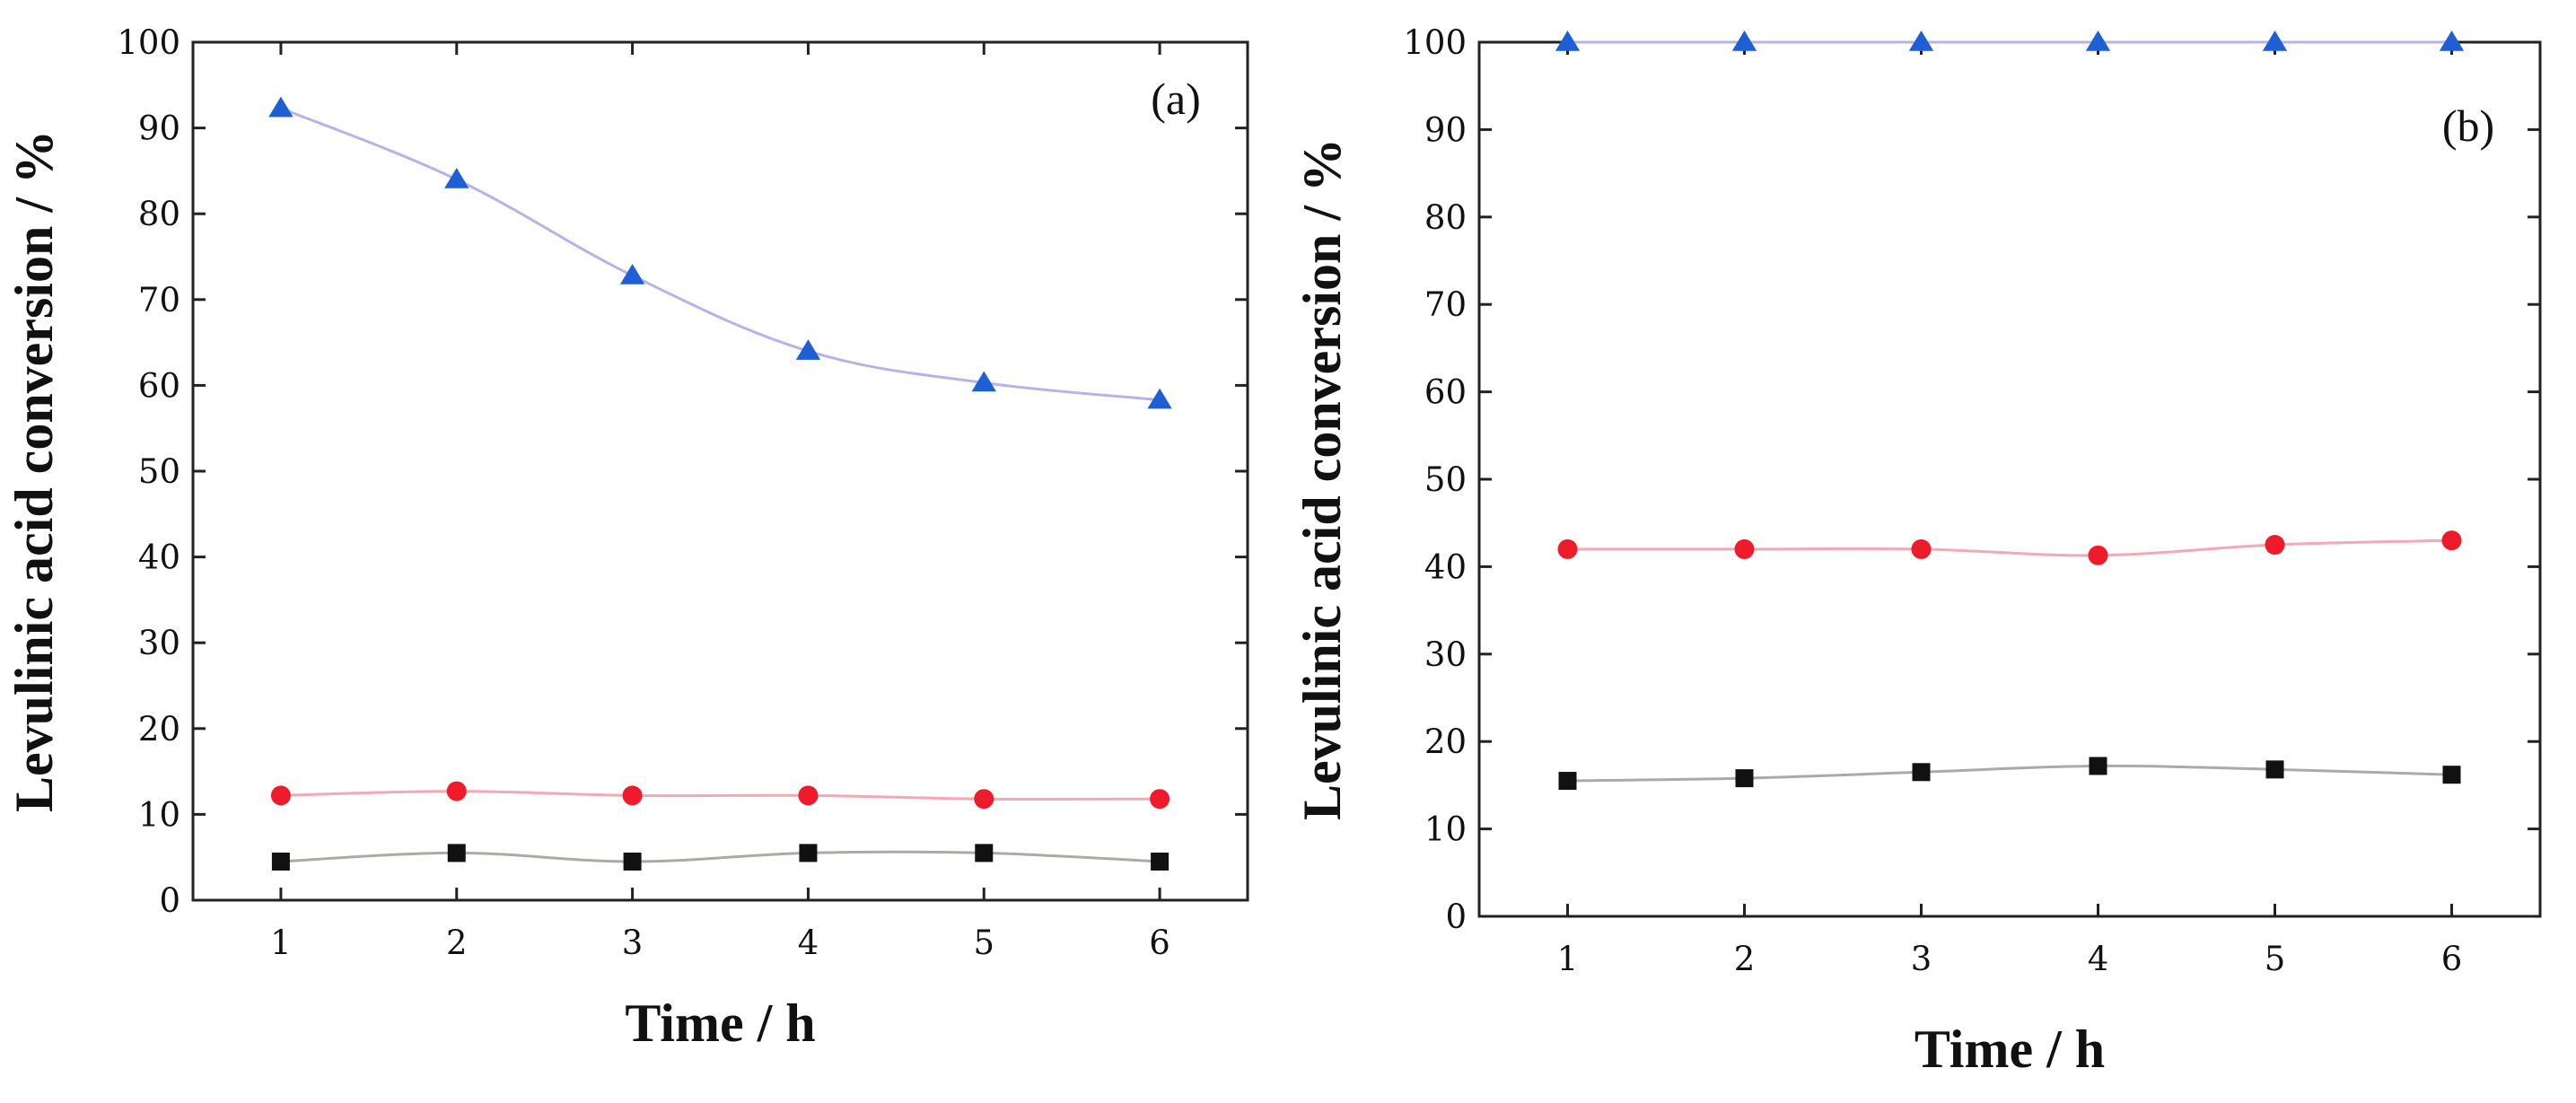 The height and width of the screenshot is (1103, 2576). I want to click on panel-label: (b), so click(2468, 126).